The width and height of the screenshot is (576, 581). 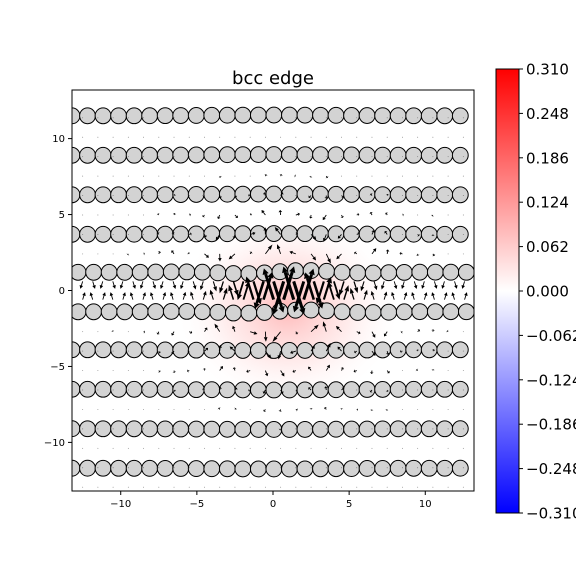 I want to click on colorbar-tick-label: 0.124, so click(x=547, y=203).